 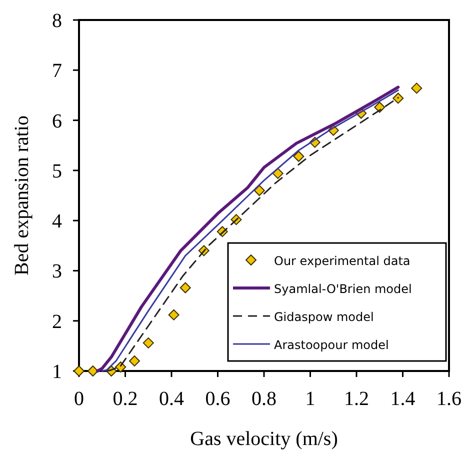 What do you see at coordinates (57, 121) in the screenshot?
I see `y-tick-label: 6` at bounding box center [57, 121].